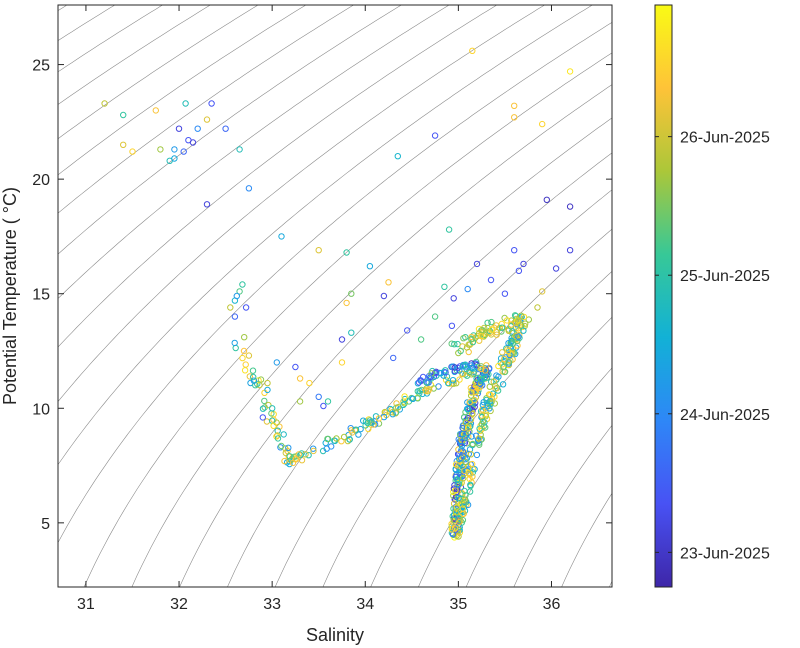  I want to click on y-tick-label: 10, so click(41, 409).